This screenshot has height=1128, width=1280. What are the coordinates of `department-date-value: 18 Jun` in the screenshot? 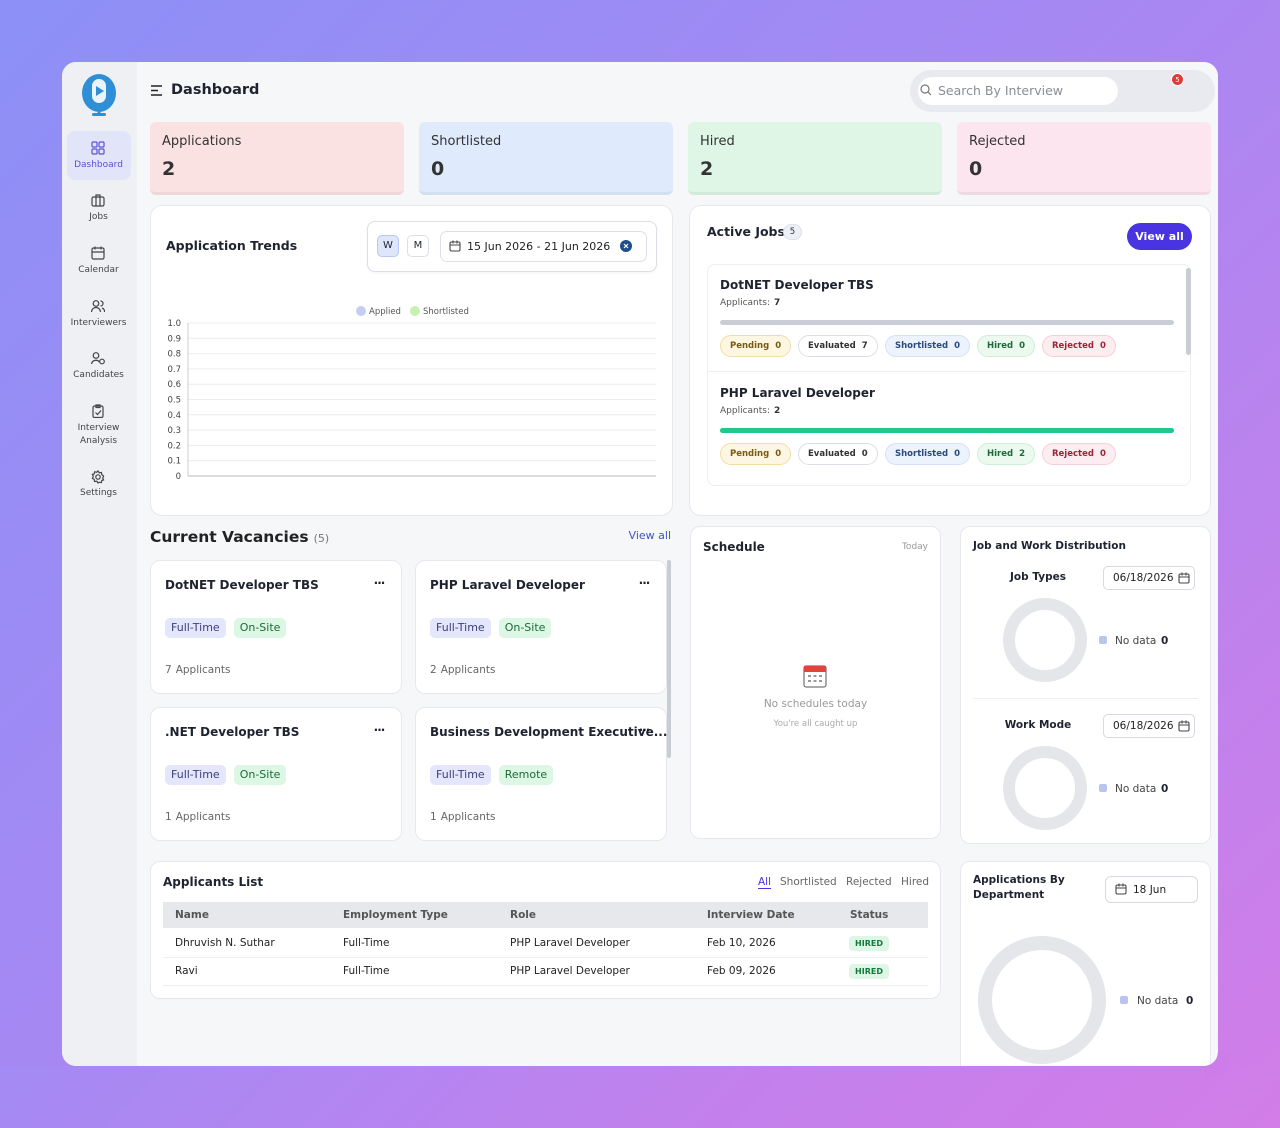 It's located at (1150, 889).